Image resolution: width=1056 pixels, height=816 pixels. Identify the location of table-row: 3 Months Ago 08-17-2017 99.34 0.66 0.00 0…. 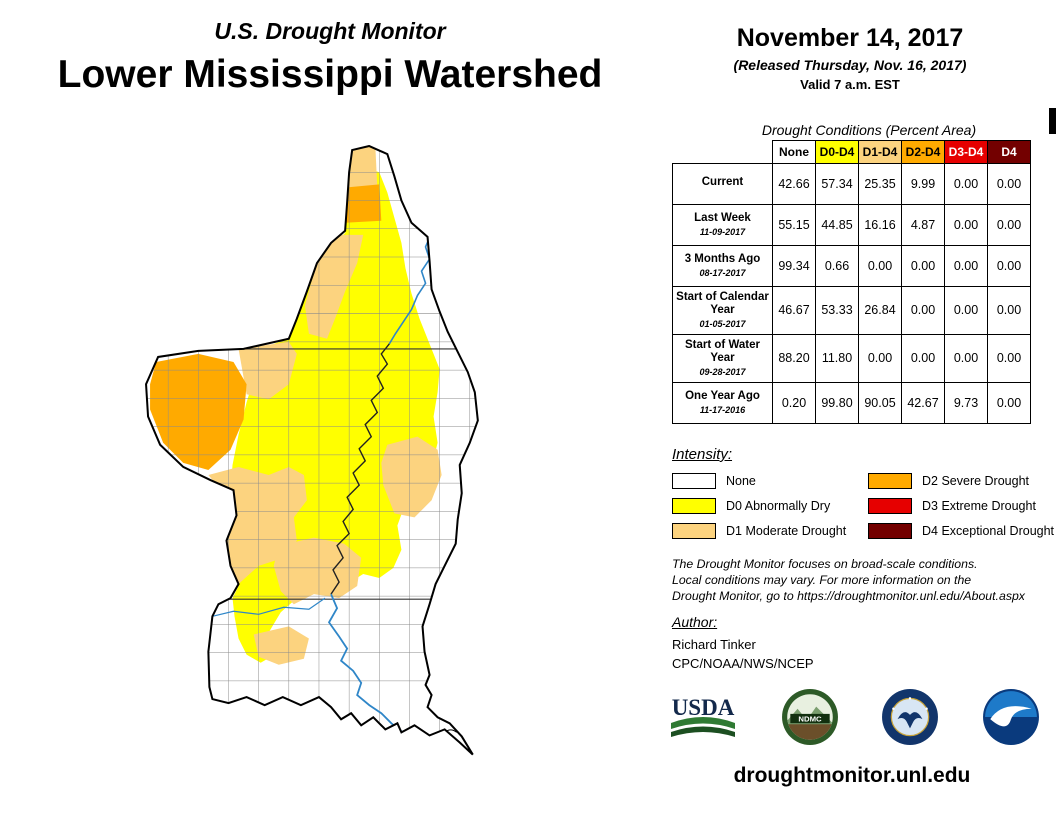
(851, 266).